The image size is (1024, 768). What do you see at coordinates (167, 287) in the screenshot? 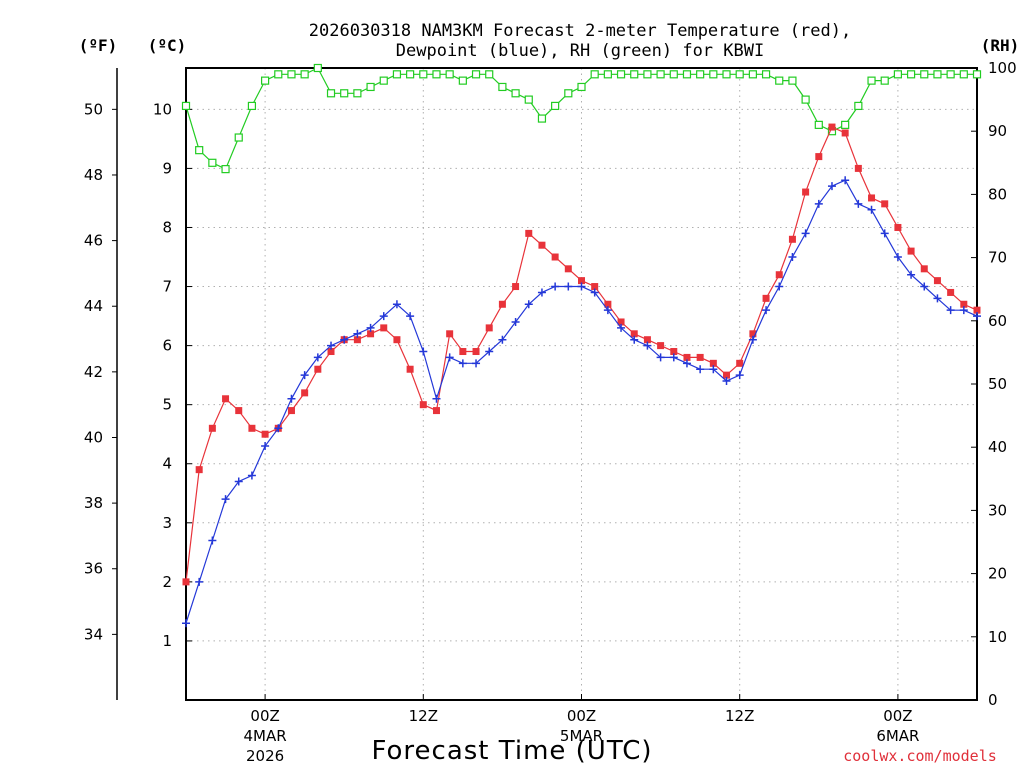
I see `celsius-tick-label: 7` at bounding box center [167, 287].